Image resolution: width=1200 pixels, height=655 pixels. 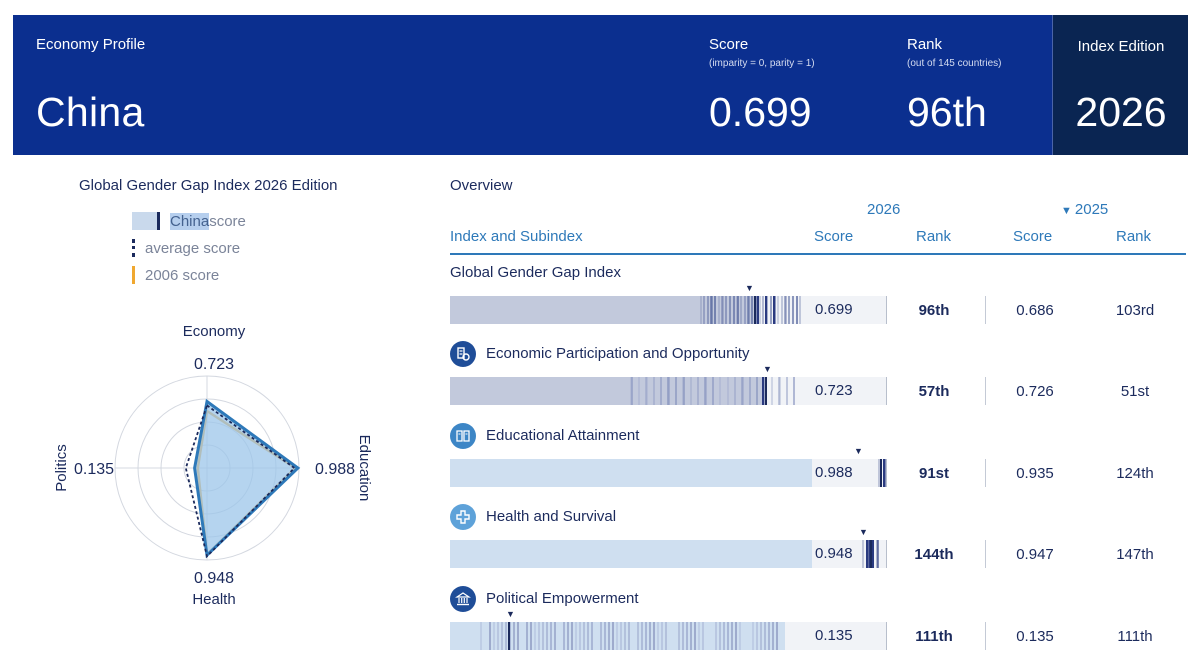 What do you see at coordinates (1135, 636) in the screenshot?
I see `row-prev-rank: 111th` at bounding box center [1135, 636].